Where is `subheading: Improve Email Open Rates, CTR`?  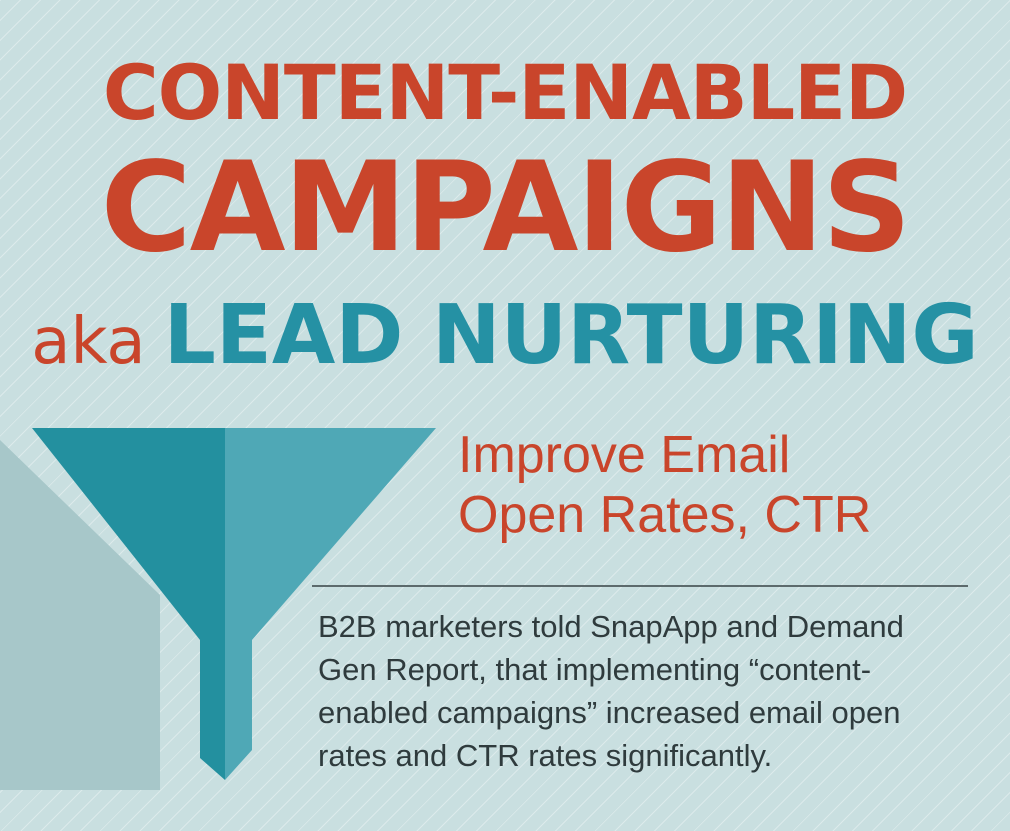 subheading: Improve Email Open Rates, CTR is located at coordinates (728, 485).